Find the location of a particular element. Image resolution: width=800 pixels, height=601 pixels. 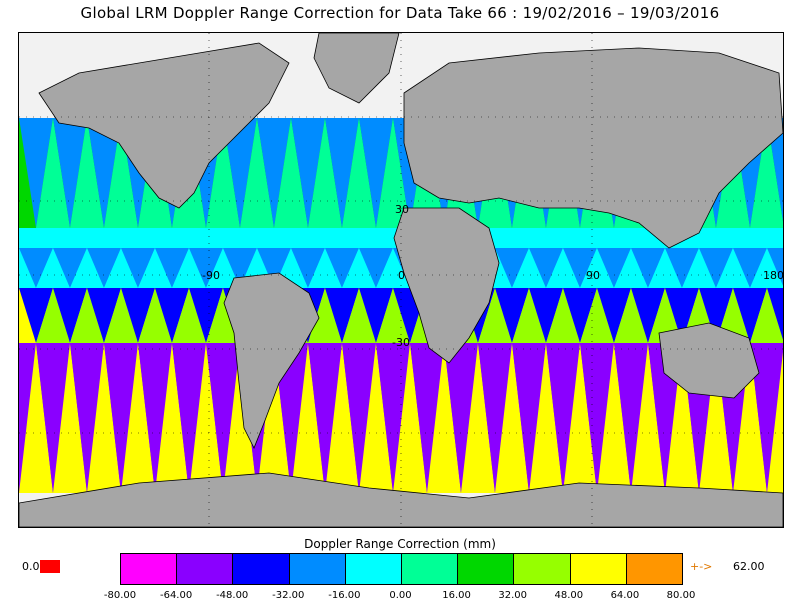

color-scale-tick-label: -48.00 is located at coordinates (232, 595).